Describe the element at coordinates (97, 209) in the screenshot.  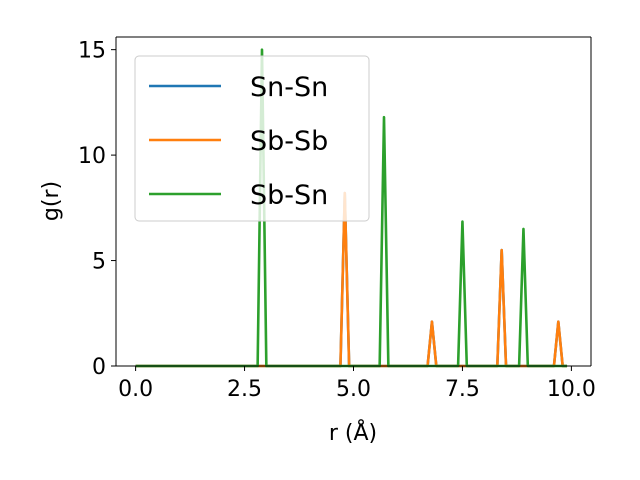
I see `y-axis-ticks: 0 5 10 15` at that location.